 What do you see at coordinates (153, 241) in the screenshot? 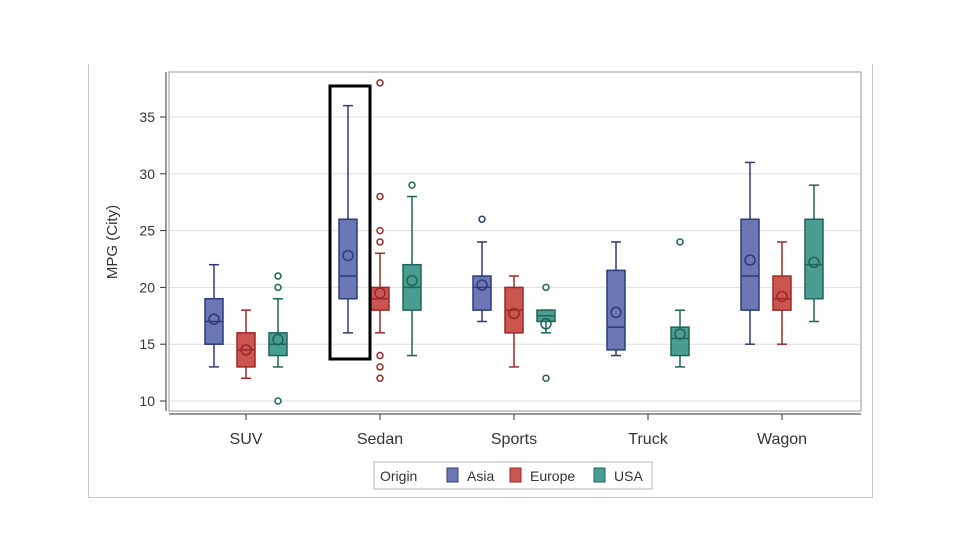
I see `y-axis: 10 15 20 25 30 35` at bounding box center [153, 241].